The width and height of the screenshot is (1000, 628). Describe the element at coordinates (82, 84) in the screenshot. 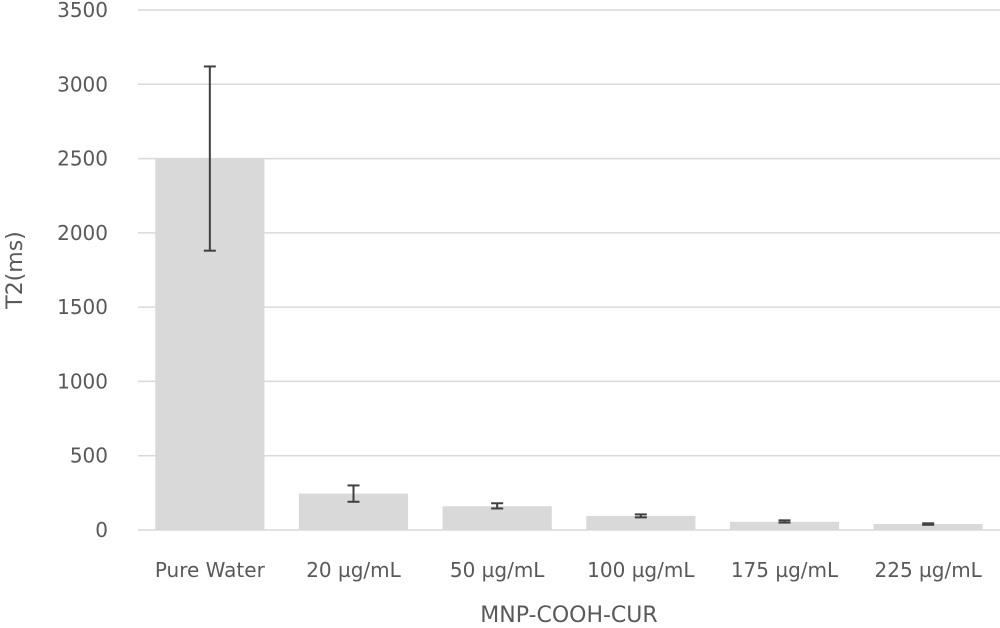

I see `y-tick-label: 3000` at that location.